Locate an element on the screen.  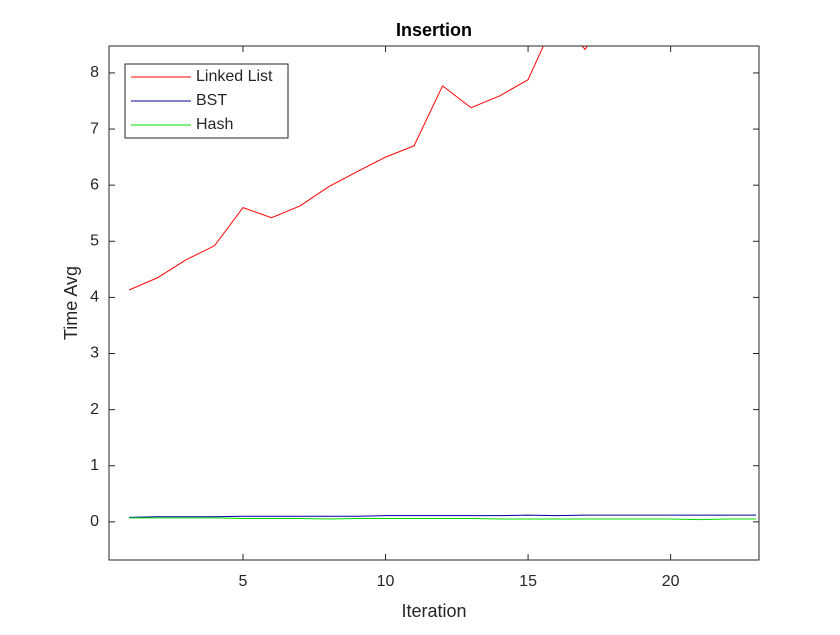
y-tick-label: 3 is located at coordinates (94, 353).